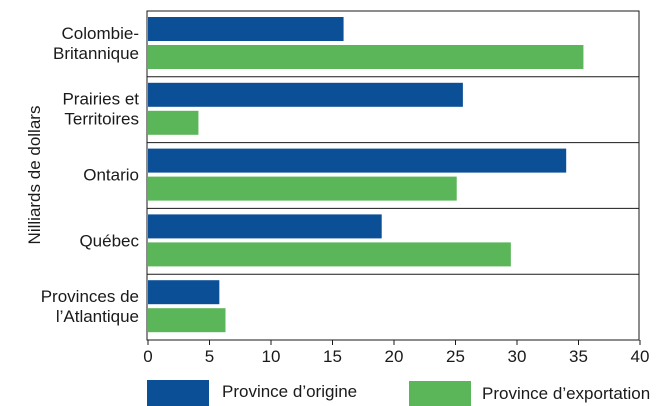 The width and height of the screenshot is (665, 406). I want to click on x-tick-label: 5, so click(209, 356).